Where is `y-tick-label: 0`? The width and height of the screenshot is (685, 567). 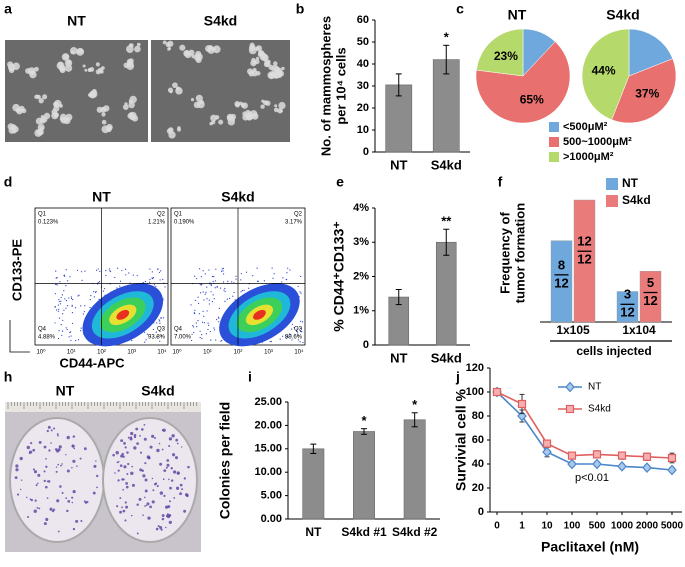
y-tick-label: 0 is located at coordinates (366, 345).